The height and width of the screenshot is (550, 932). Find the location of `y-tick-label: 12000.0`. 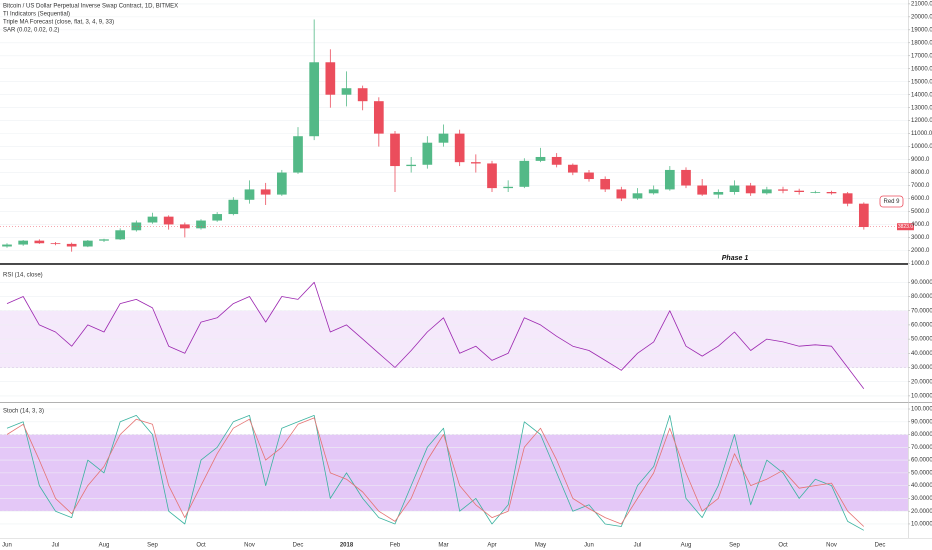

y-tick-label: 12000.0 is located at coordinates (921, 121).